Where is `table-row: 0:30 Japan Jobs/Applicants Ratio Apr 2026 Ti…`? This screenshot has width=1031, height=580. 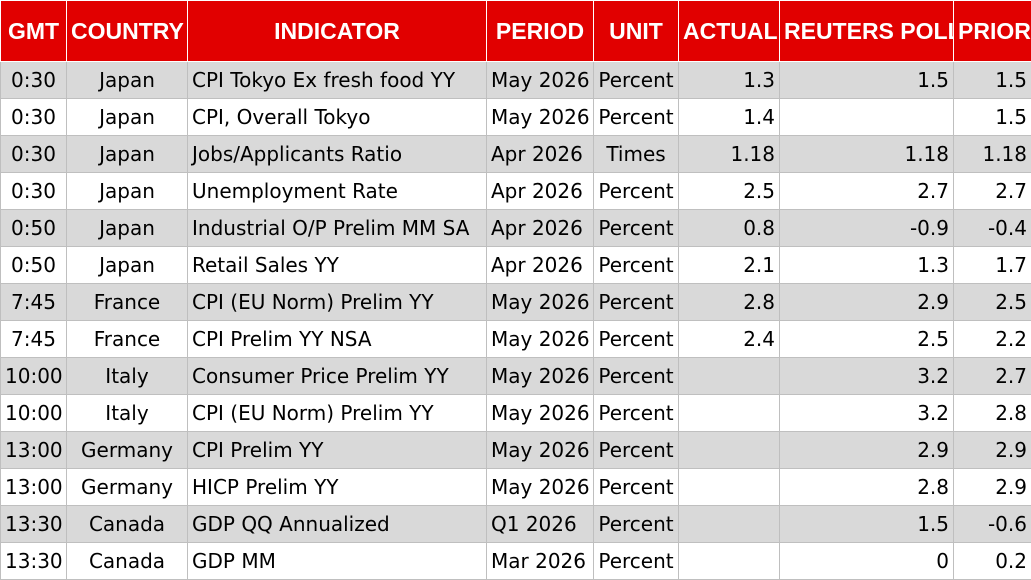
table-row: 0:30 Japan Jobs/Applicants Ratio Apr 2026 Ti… is located at coordinates (515, 154).